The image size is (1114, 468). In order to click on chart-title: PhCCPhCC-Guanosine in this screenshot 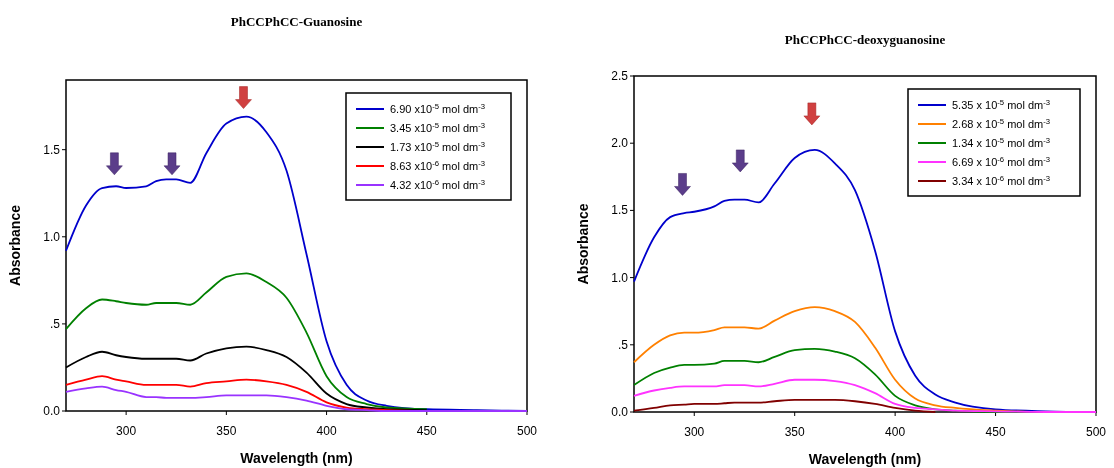, I will do `click(296, 21)`.